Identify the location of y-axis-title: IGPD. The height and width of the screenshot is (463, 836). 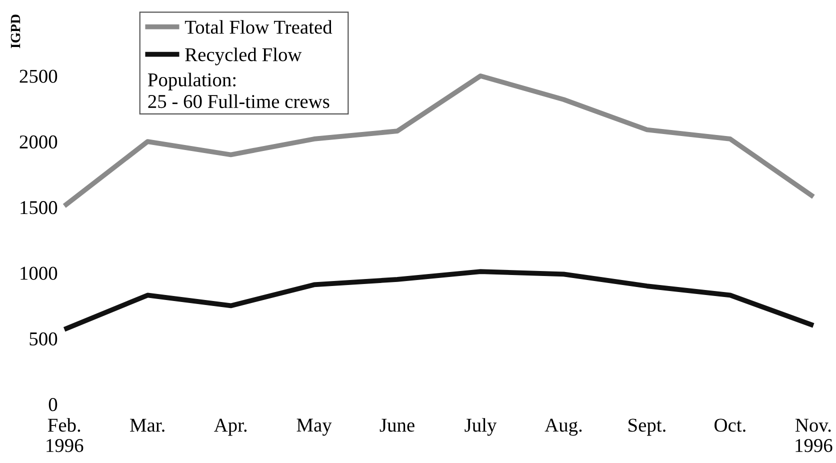
(15, 31).